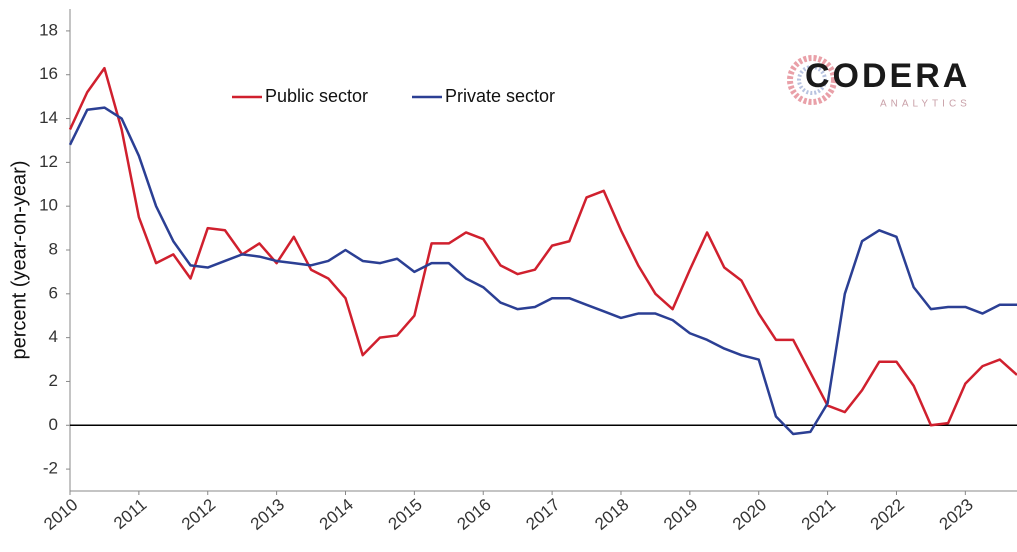  I want to click on x-tick-label: 2013, so click(267, 514).